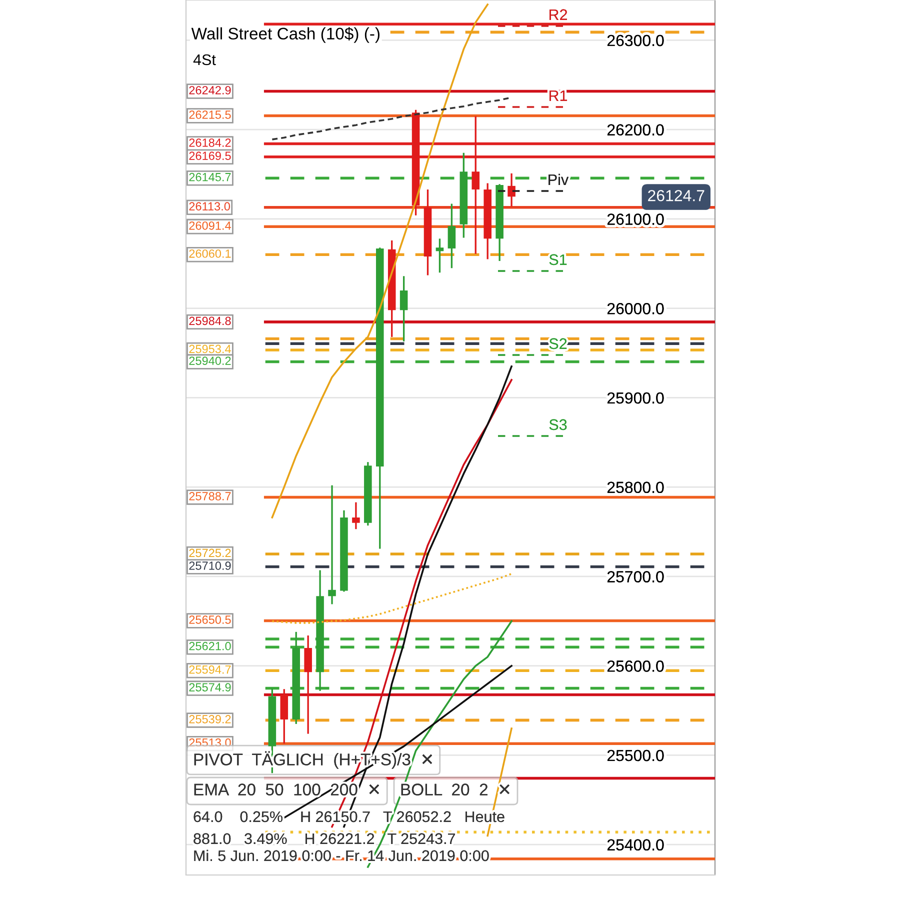 This screenshot has height=900, width=900. Describe the element at coordinates (210, 349) in the screenshot. I see `ref-line-label: 25953.4` at that location.